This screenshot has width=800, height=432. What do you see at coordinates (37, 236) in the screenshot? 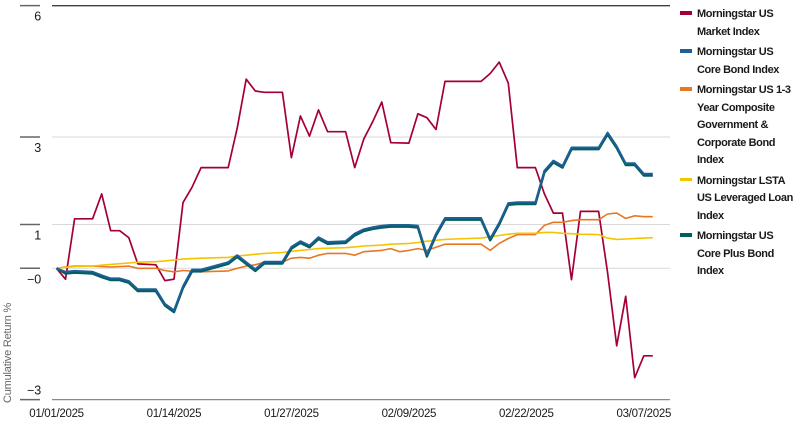
I see `y-tick-label: 1` at bounding box center [37, 236].